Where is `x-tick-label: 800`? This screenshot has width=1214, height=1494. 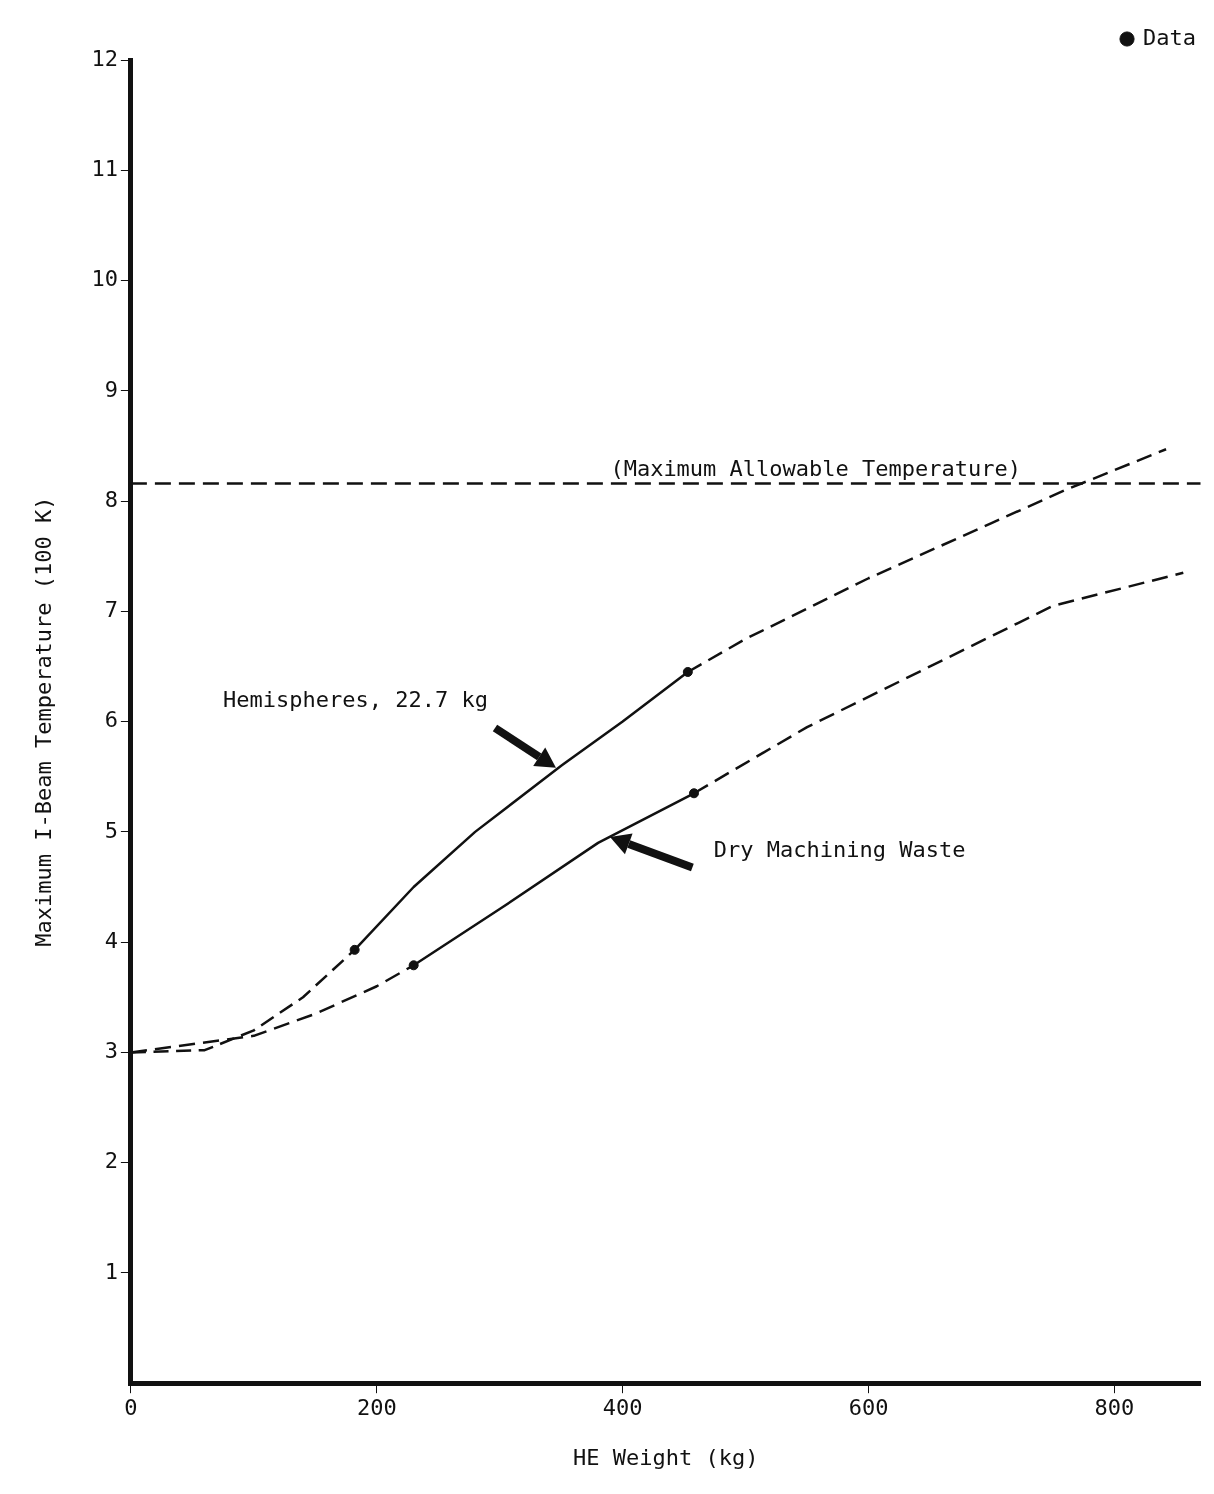
x-tick-label: 800 is located at coordinates (1114, 1408).